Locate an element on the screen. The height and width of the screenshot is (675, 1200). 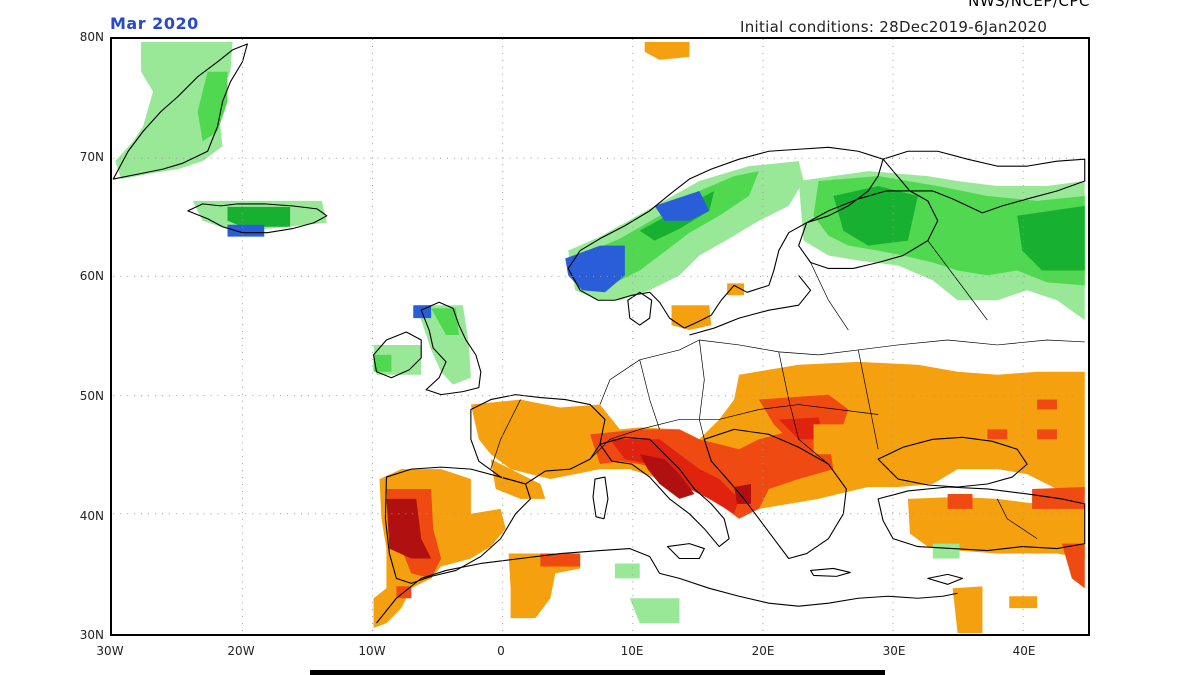
coastline-sicily is located at coordinates (685, 551).